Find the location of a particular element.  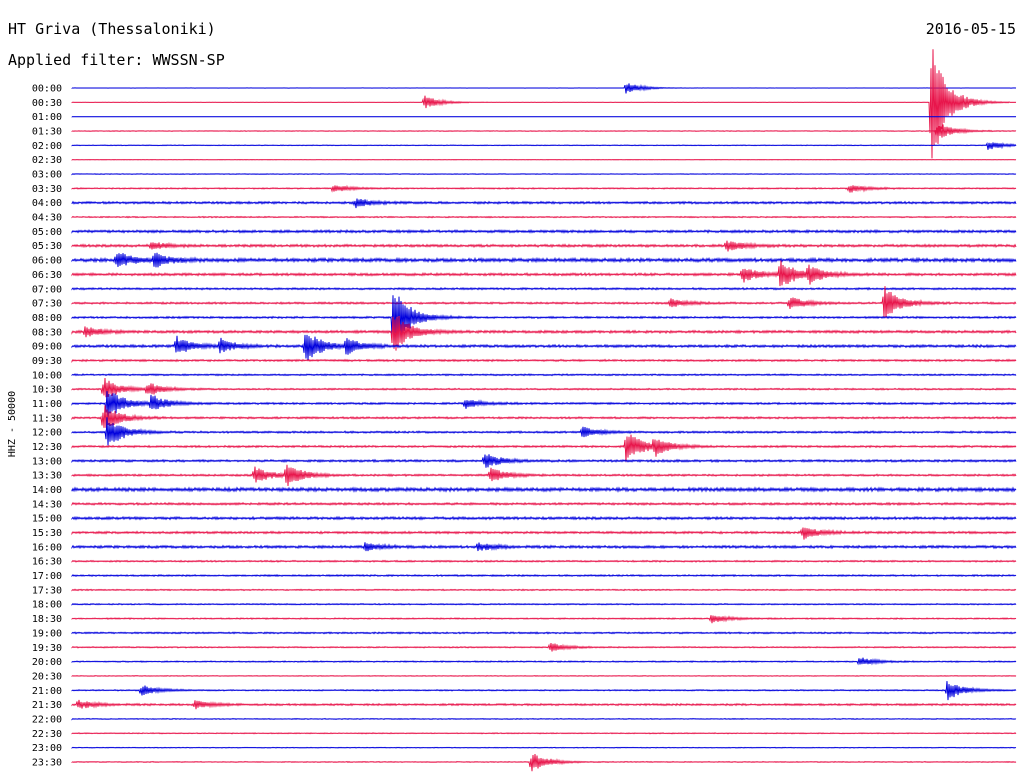

row-time-label: 14:30 is located at coordinates (47, 504).